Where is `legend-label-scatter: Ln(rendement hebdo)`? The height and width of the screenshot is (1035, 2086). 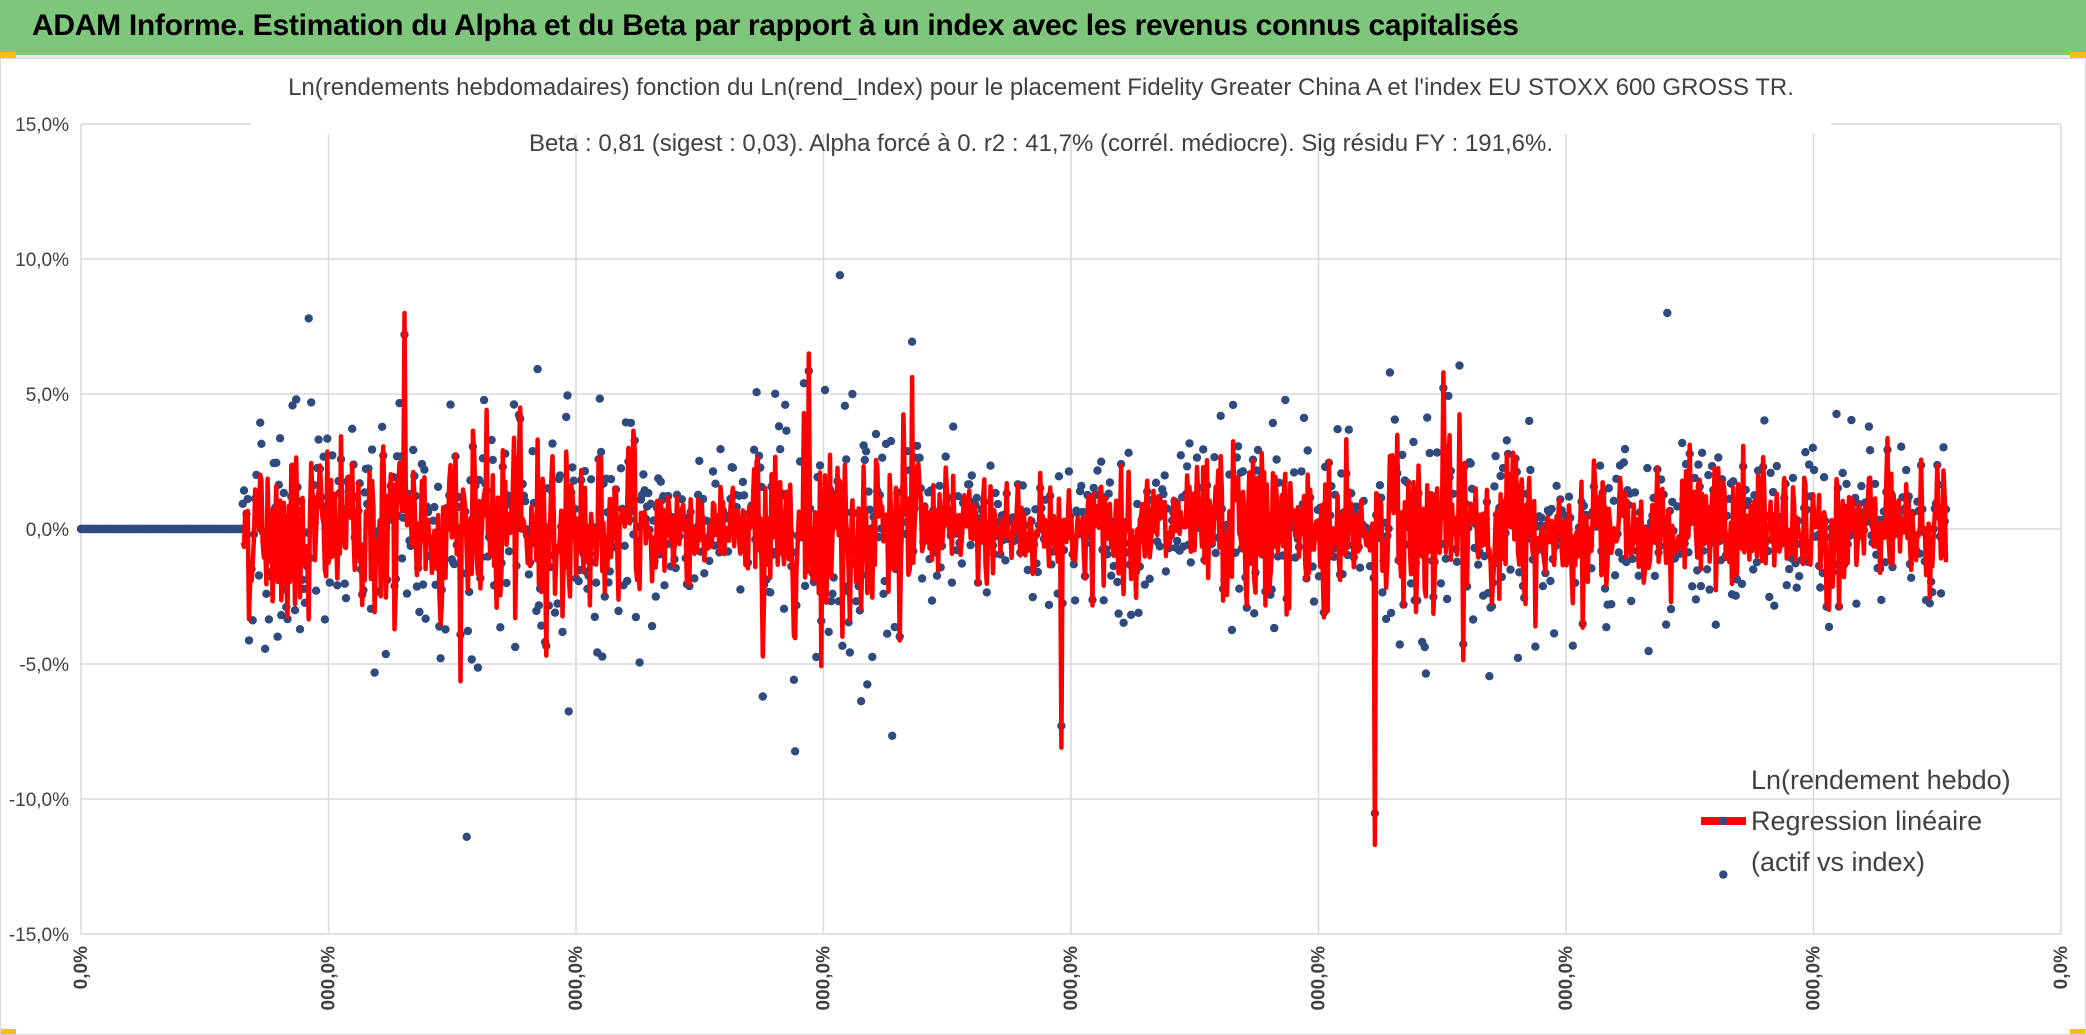 legend-label-scatter: Ln(rendement hebdo) is located at coordinates (1881, 780).